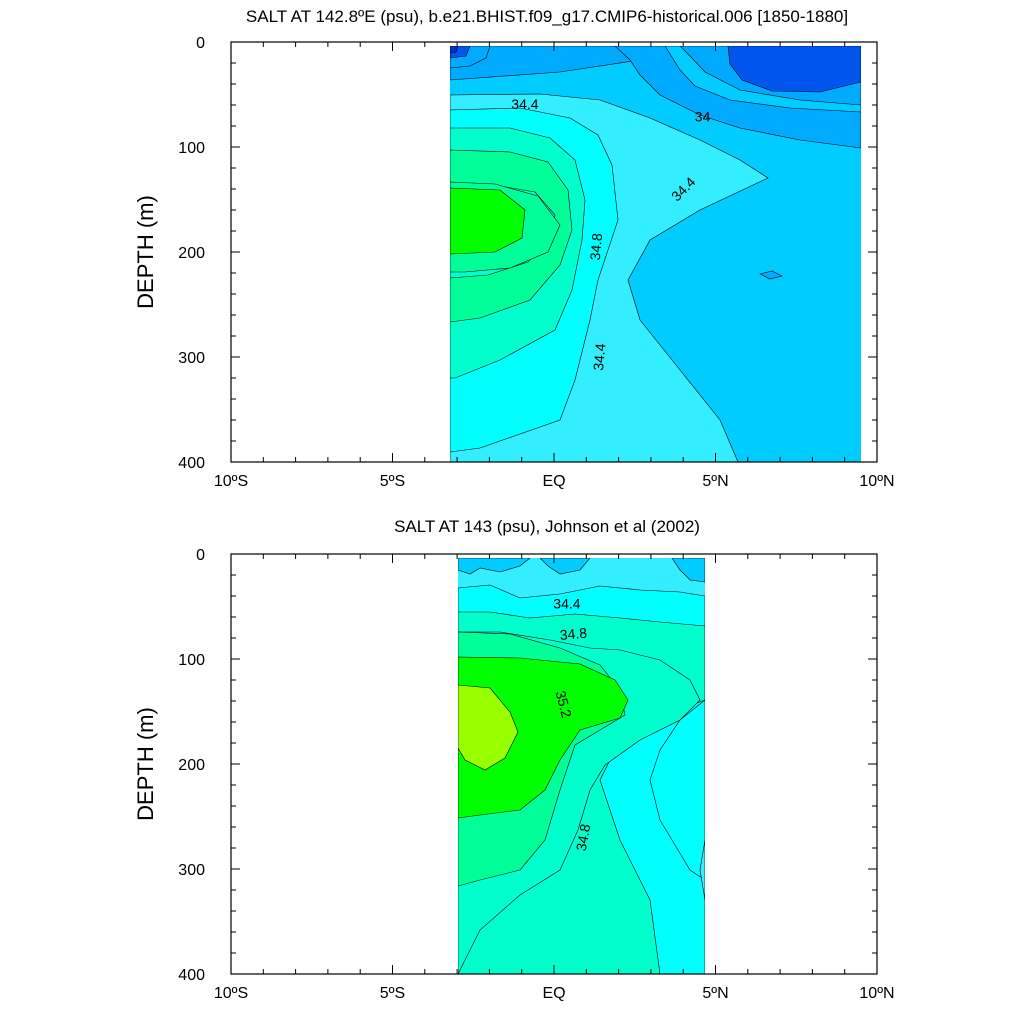  I want to click on panel2-fill-34-2-west, so click(494, 566).